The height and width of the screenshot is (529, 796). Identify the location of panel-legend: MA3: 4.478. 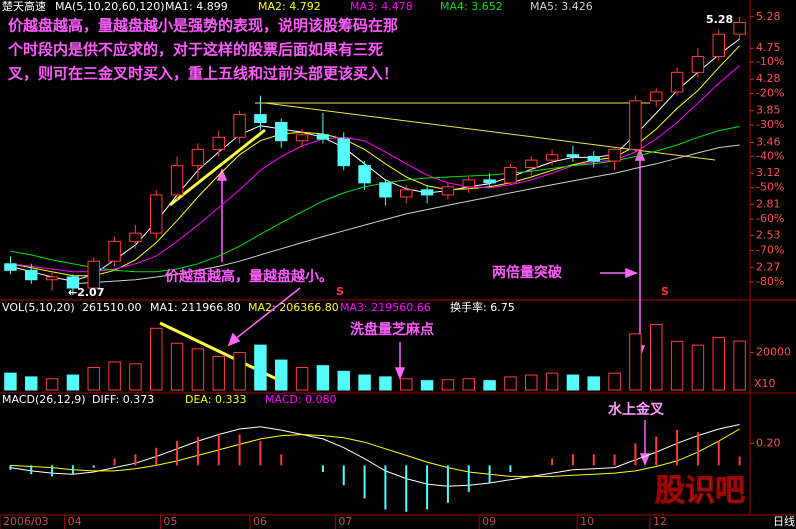
(381, 6).